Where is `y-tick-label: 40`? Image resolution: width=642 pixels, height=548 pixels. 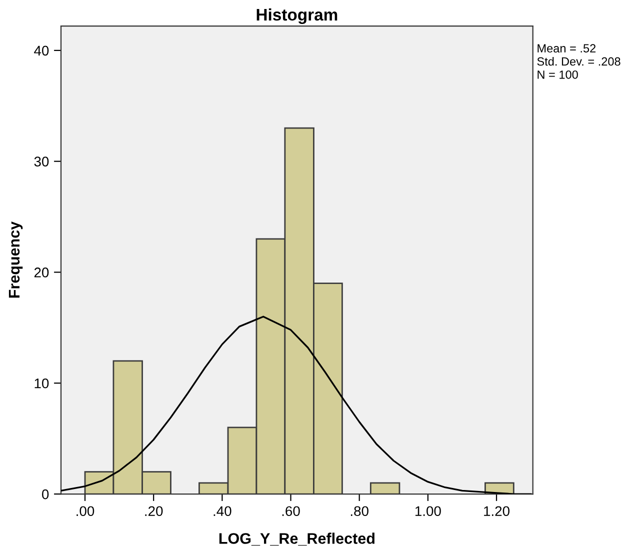
y-tick-label: 40 is located at coordinates (41, 51).